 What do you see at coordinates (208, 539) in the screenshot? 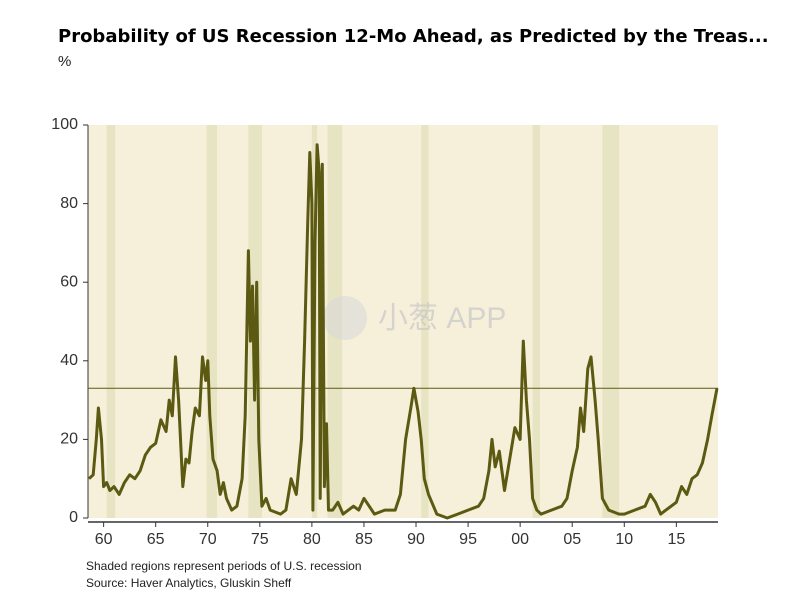
I see `x-tick-label: 70` at bounding box center [208, 539].